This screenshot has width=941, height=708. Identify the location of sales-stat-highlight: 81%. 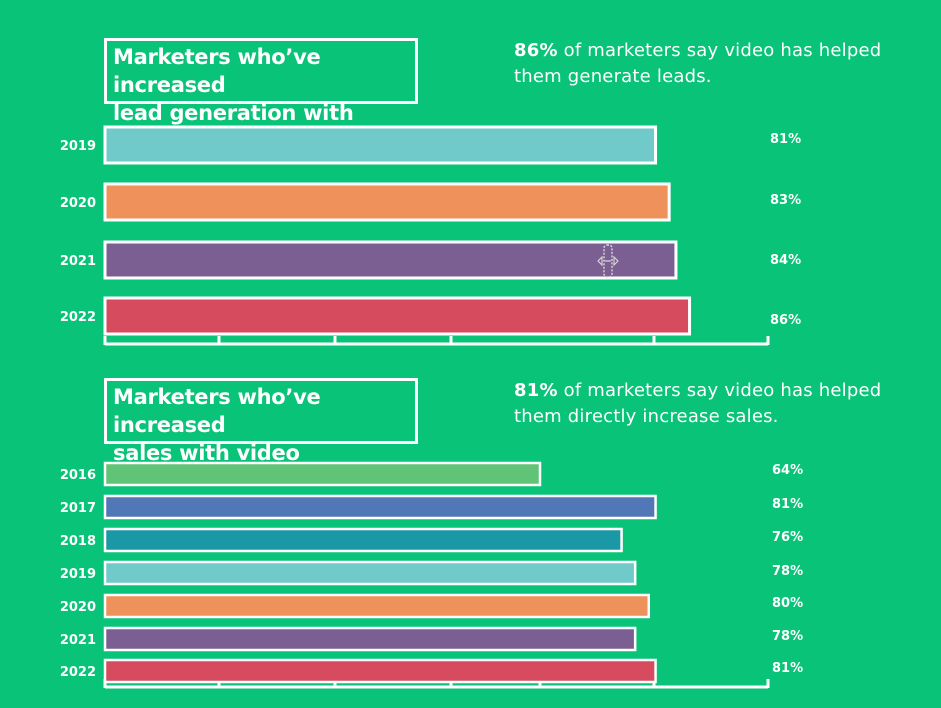
(536, 390).